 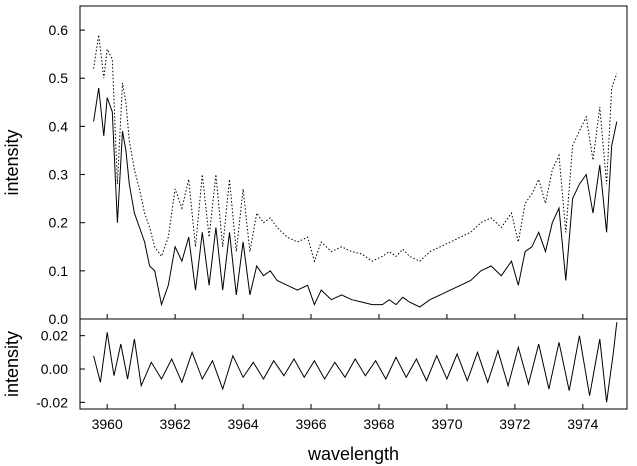 I want to click on top-y-tick-label: 0.6, so click(x=59, y=30).